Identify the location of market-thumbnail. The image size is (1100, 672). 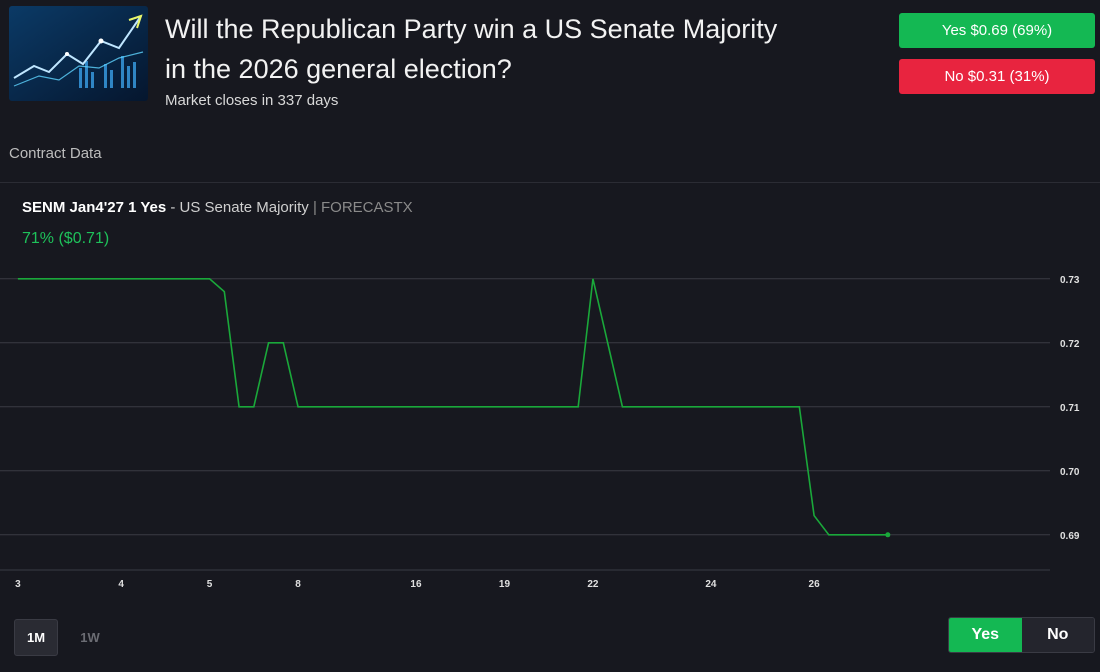
(78, 53).